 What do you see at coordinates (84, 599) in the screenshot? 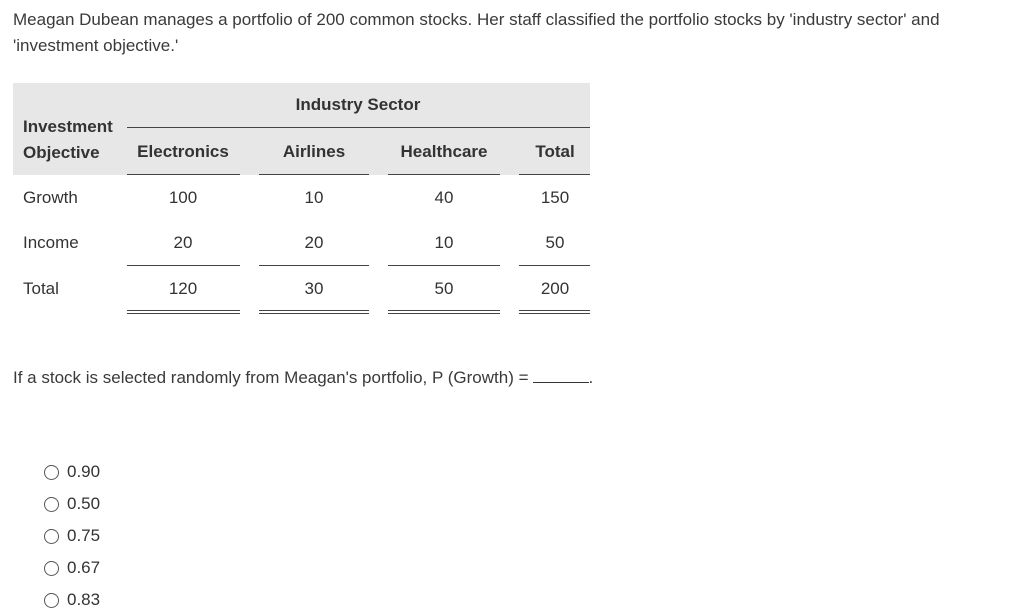
I see `option-label: 0.83` at bounding box center [84, 599].